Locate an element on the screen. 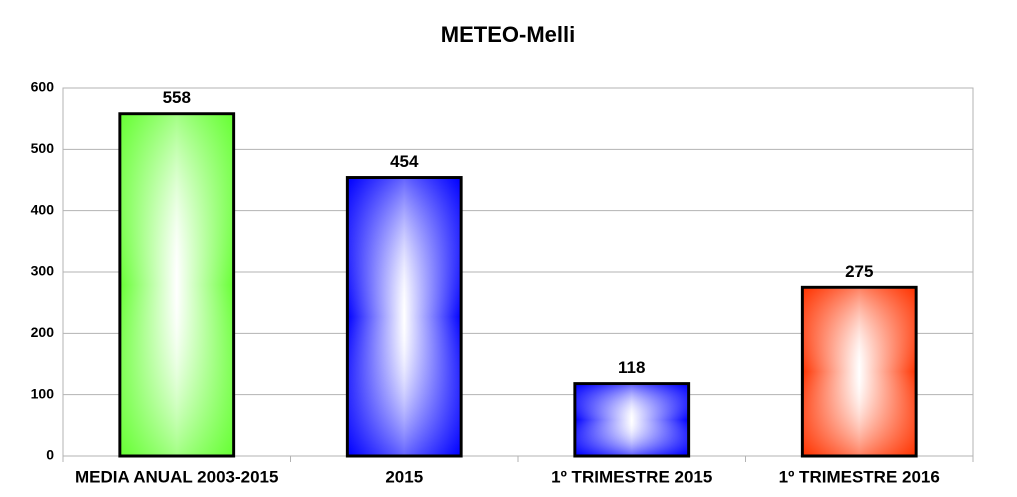 The height and width of the screenshot is (497, 1017). y-tick-label: 500 is located at coordinates (43, 148).